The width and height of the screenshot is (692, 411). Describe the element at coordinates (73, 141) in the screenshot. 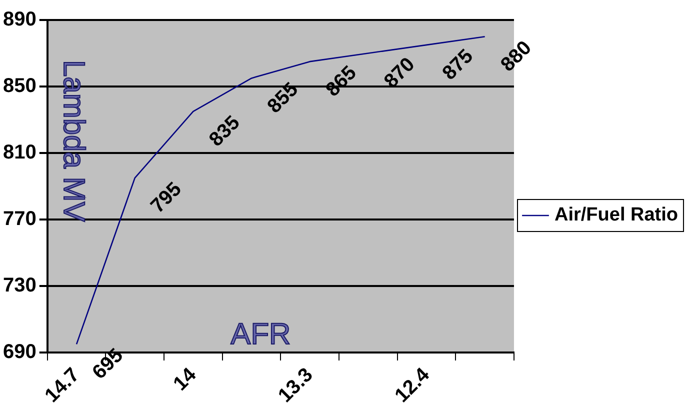

I see `y-axis-title: Lambda MV` at that location.